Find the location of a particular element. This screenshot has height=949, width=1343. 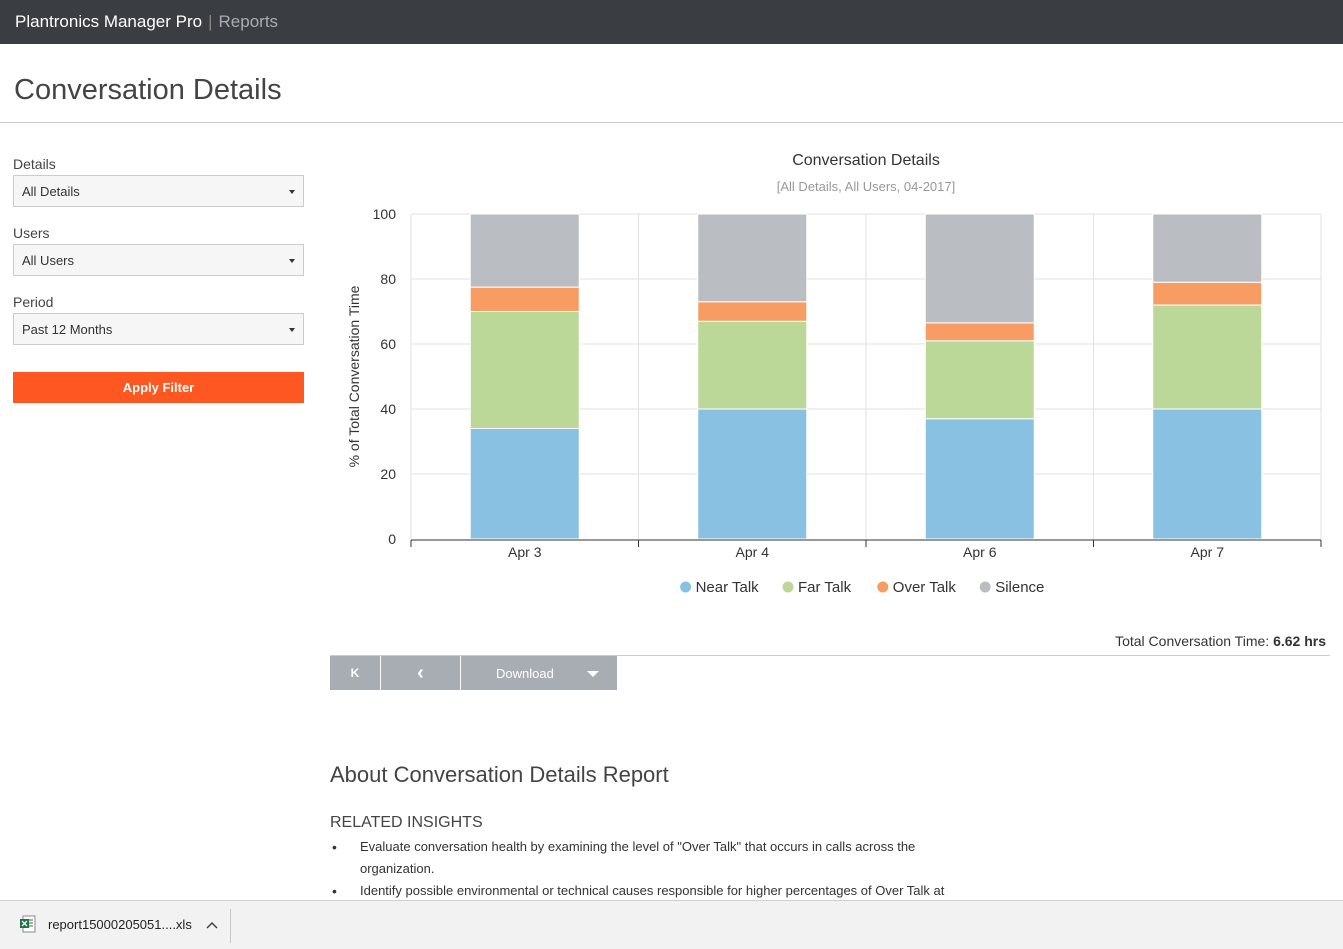

download-bar: report15000205051....xls is located at coordinates (671, 924).